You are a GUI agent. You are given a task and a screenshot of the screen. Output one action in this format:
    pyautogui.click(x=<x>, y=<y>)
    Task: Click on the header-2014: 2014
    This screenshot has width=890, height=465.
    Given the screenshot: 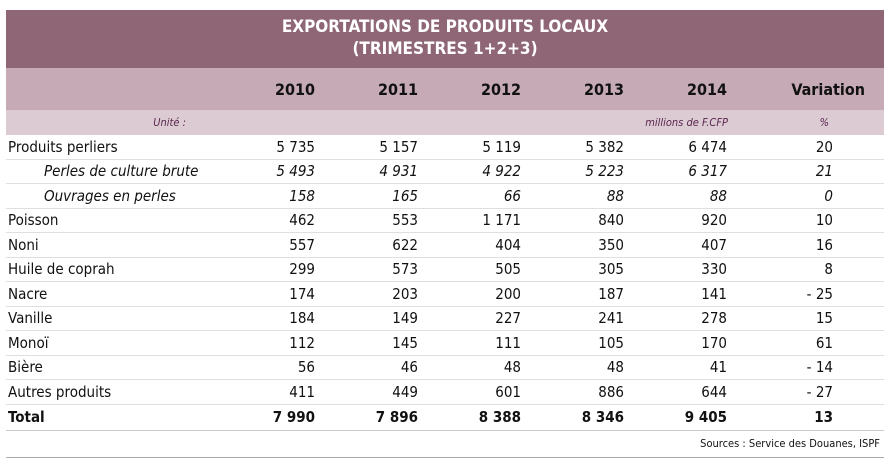 What is the action you would take?
    pyautogui.click(x=706, y=89)
    